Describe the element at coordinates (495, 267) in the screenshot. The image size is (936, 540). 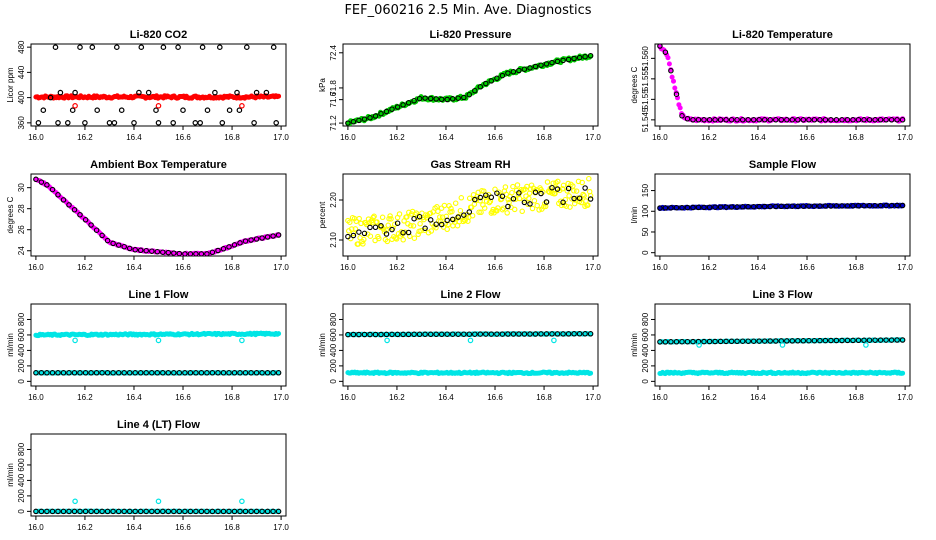
I see `x-tick-label: 16.6` at that location.